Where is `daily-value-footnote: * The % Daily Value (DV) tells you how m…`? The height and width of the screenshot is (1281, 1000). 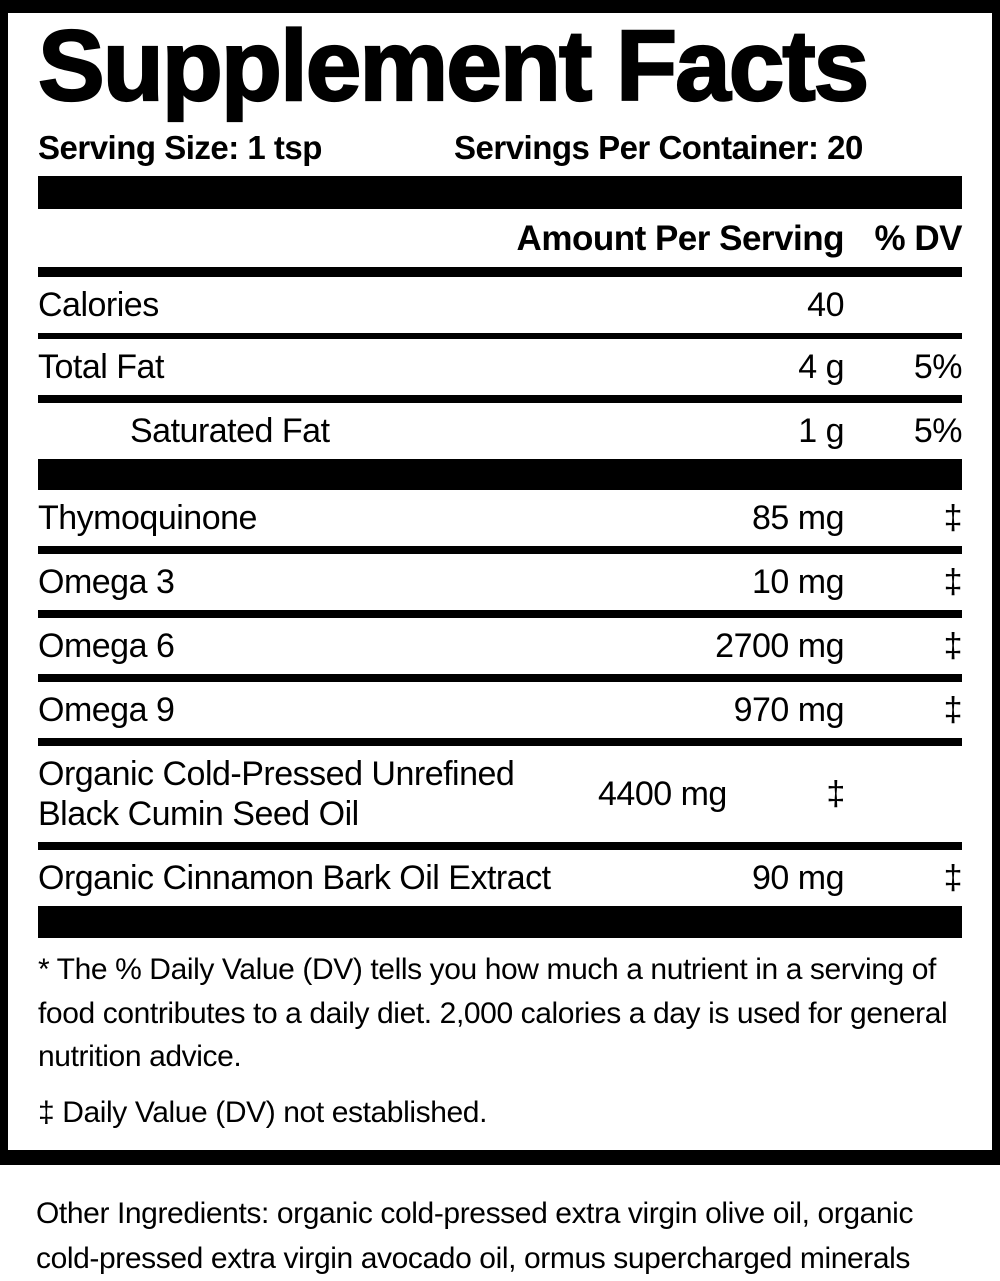
daily-value-footnote: * The % Daily Value (DV) tells you how m… is located at coordinates (493, 1013).